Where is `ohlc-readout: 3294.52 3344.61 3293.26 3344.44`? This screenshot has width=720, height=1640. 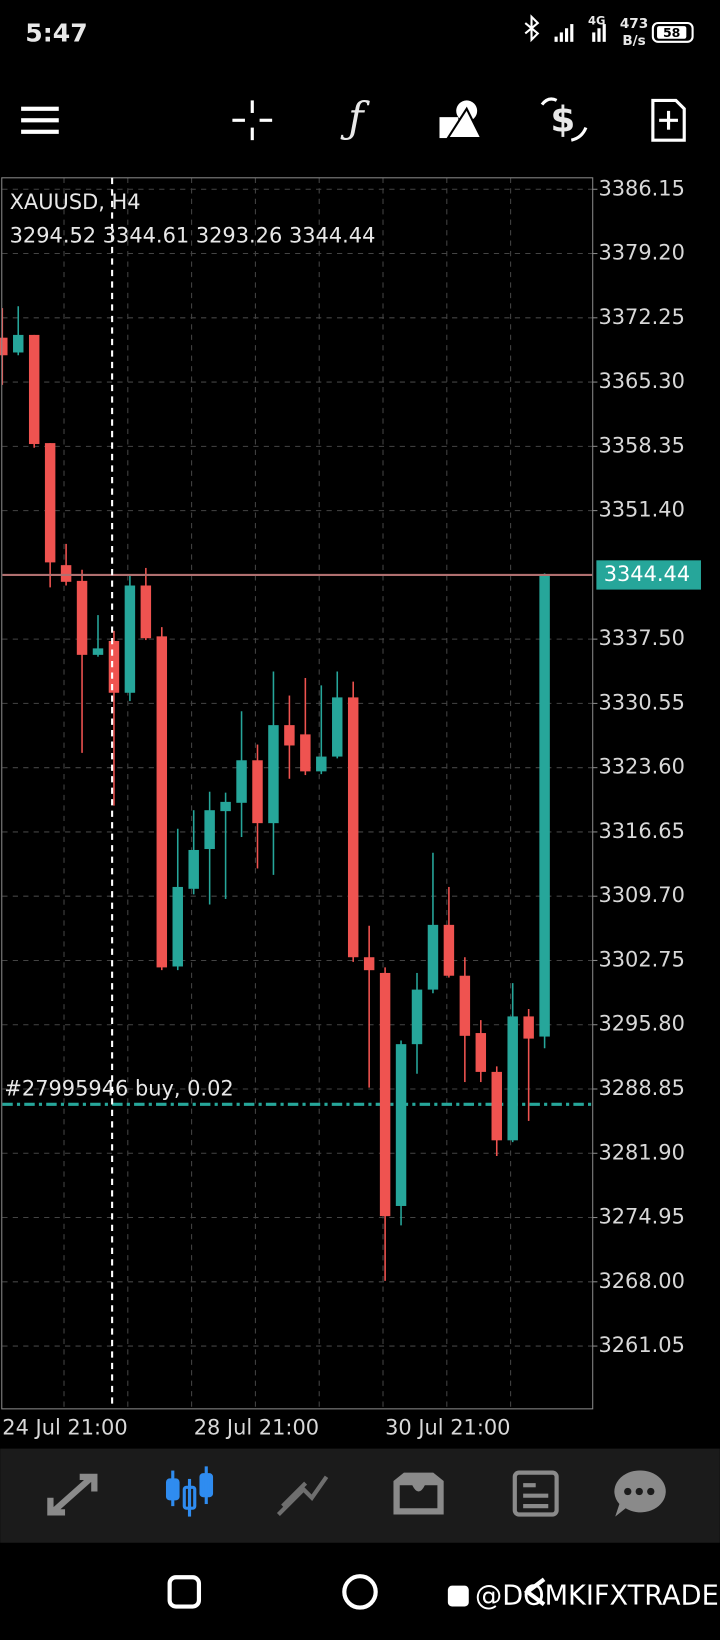
ohlc-readout: 3294.52 3344.61 3293.26 3344.44 is located at coordinates (193, 235).